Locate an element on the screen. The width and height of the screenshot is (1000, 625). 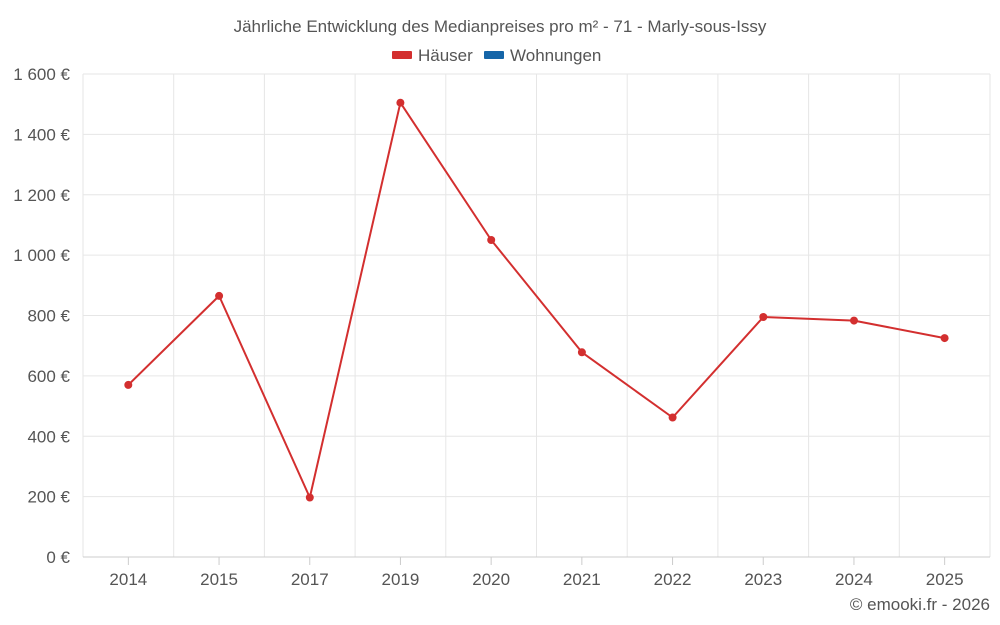
x-tick-label: 2019 is located at coordinates (401, 579).